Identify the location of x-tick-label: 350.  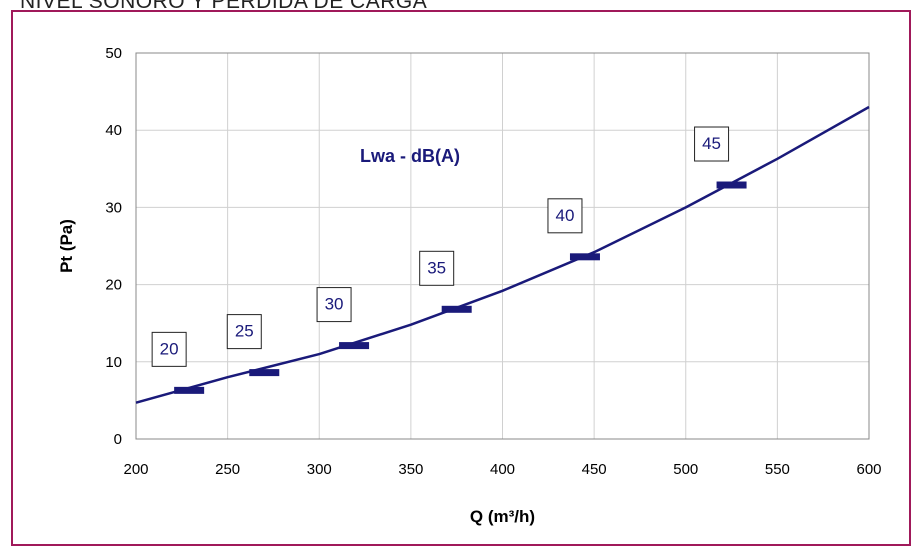
(410, 469).